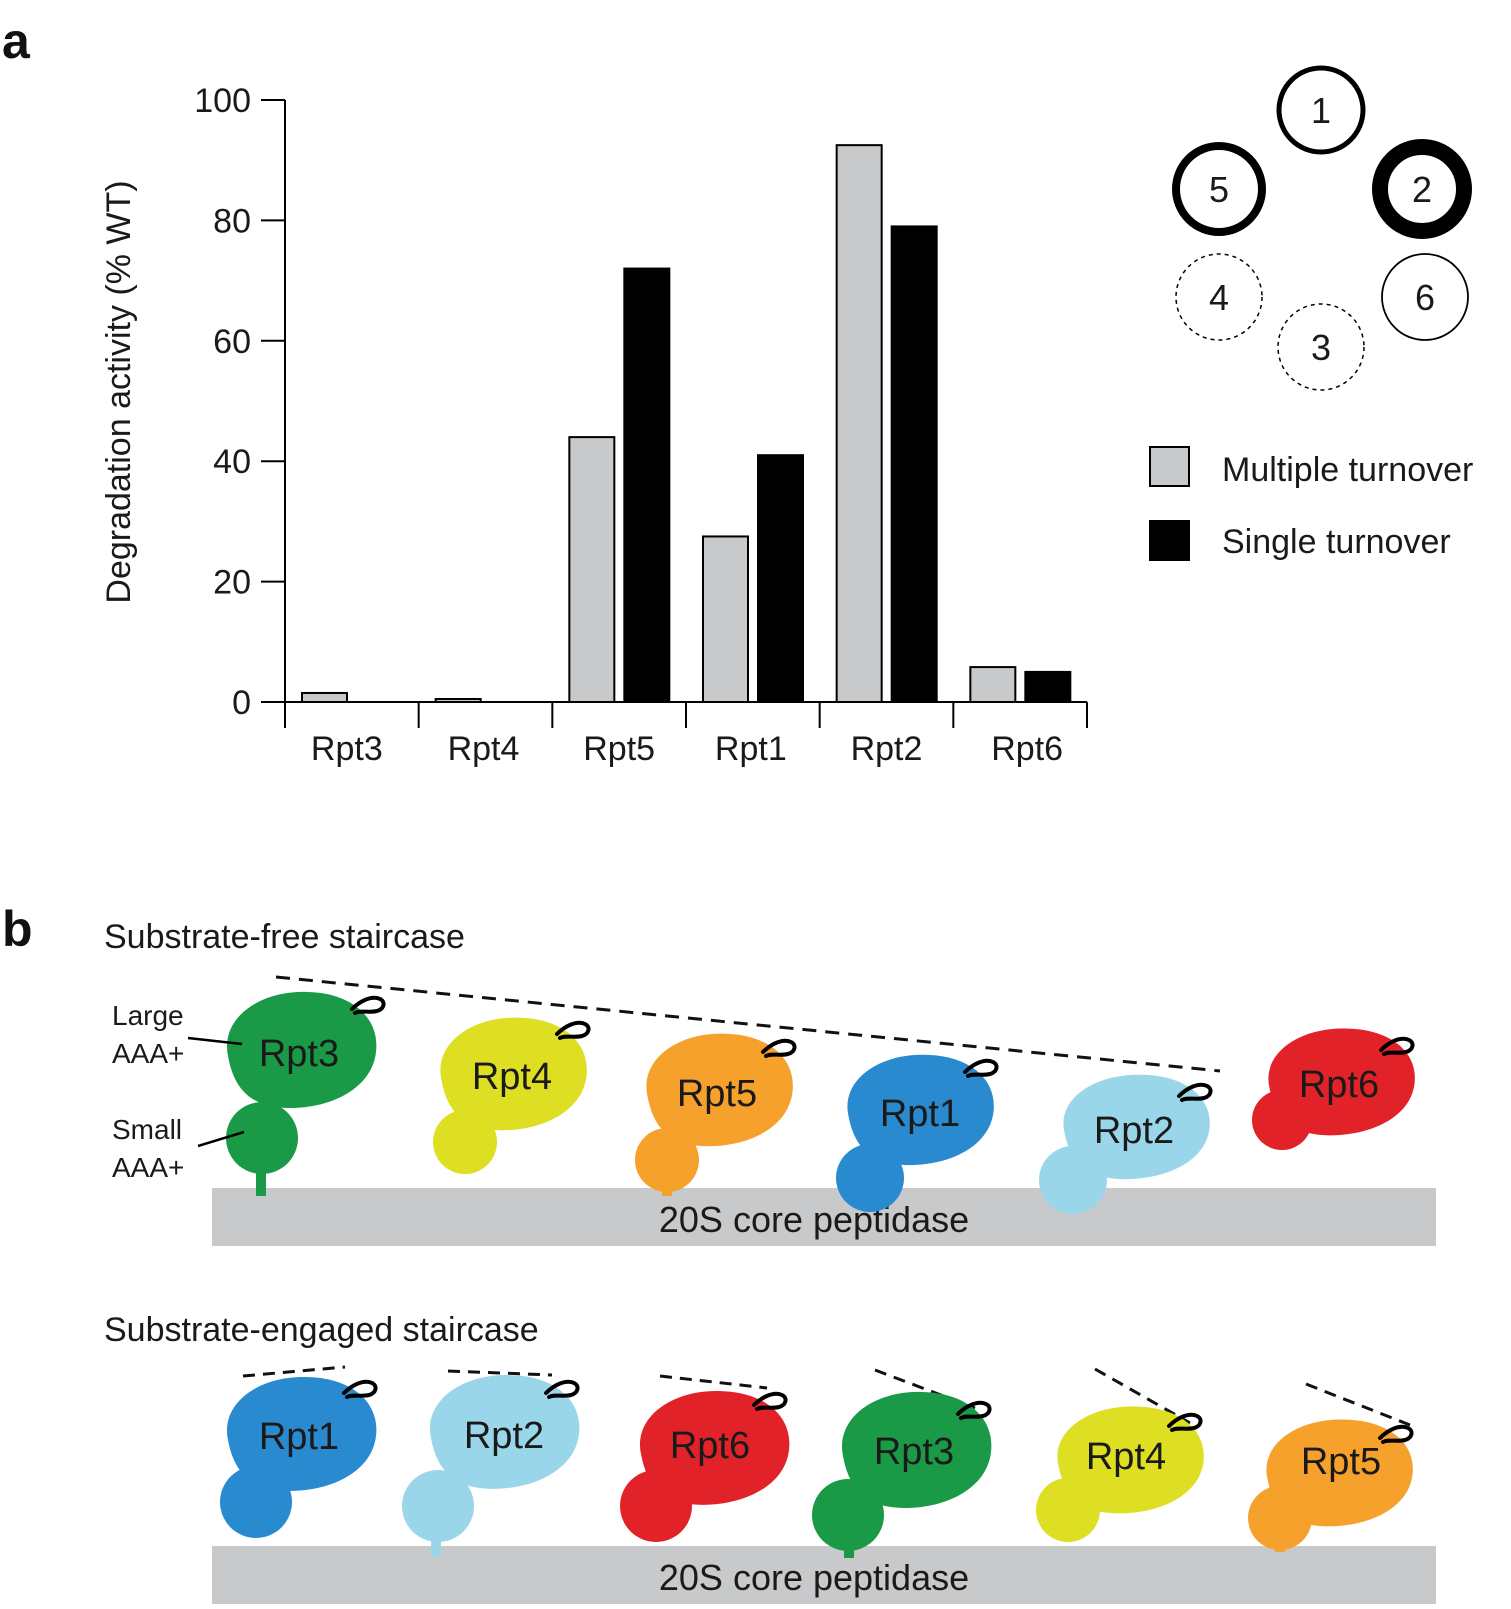 The image size is (1511, 1609). Describe the element at coordinates (914, 464) in the screenshot. I see `bar-single-rpt2` at that location.